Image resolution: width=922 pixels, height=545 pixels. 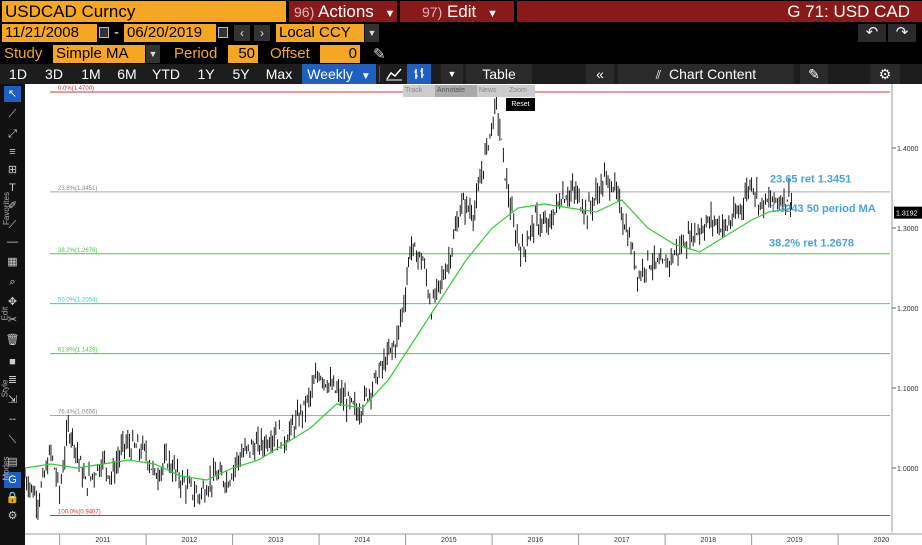 I want to click on study-bar: Study Simple MA ▼ Period 50 Offset 0 ✎, so click(x=461, y=54).